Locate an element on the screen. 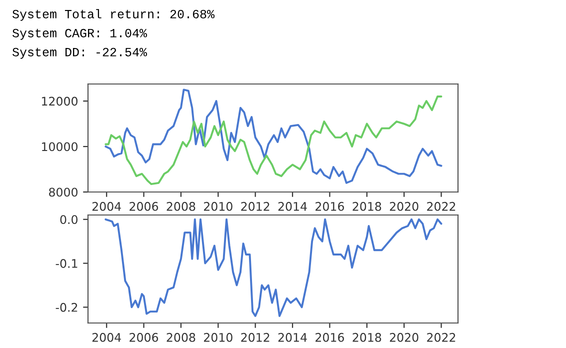 The image size is (566, 348). text: System DD: -22.54% is located at coordinates (80, 53).